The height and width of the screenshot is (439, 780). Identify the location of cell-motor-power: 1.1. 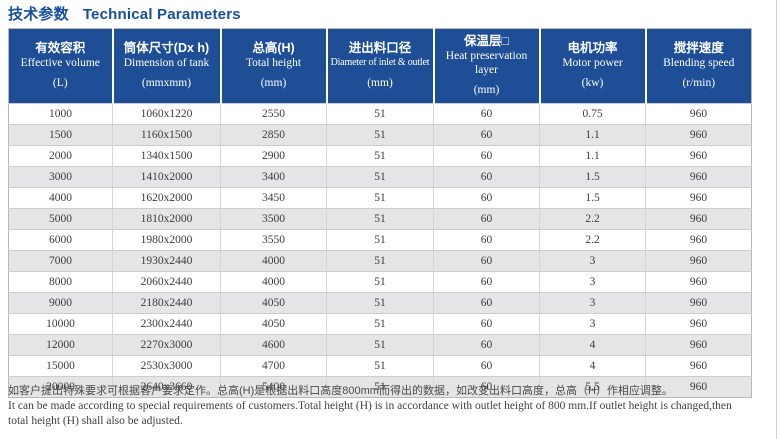
(592, 156).